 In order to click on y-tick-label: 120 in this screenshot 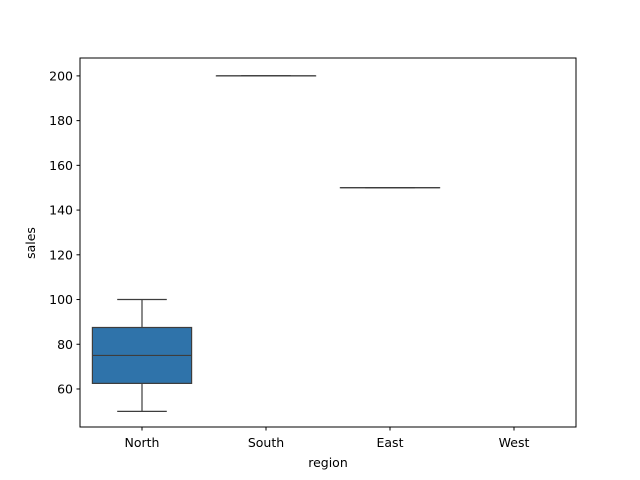, I will do `click(61, 254)`.